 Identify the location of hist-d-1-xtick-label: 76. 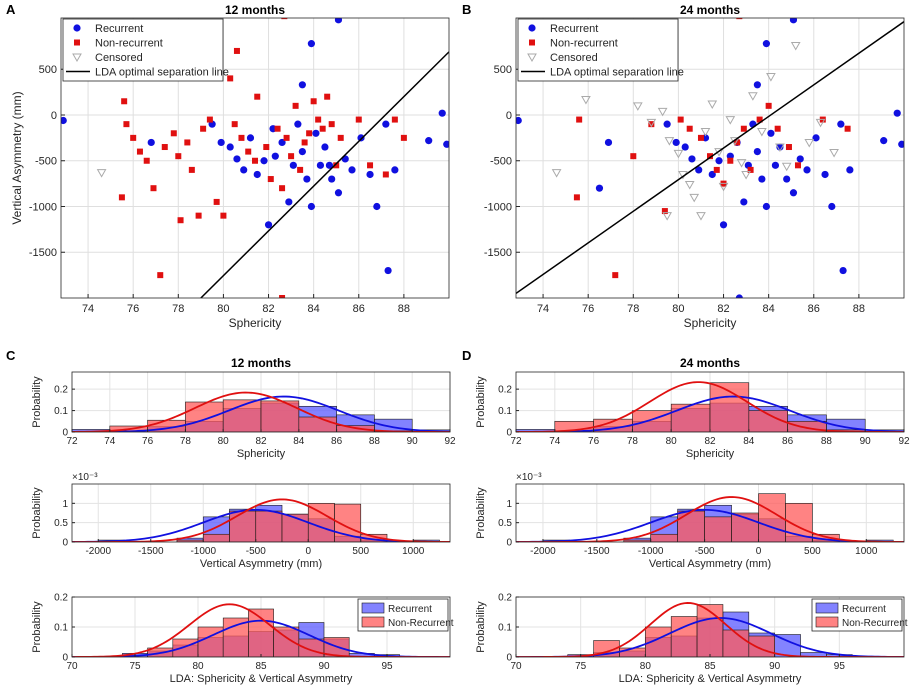
(594, 441).